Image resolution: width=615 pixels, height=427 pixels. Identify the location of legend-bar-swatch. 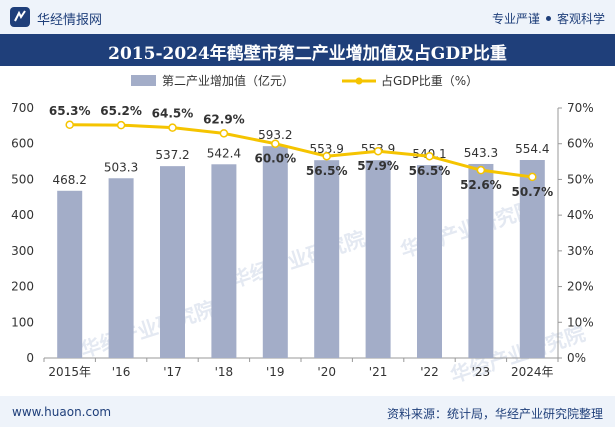
(143, 80).